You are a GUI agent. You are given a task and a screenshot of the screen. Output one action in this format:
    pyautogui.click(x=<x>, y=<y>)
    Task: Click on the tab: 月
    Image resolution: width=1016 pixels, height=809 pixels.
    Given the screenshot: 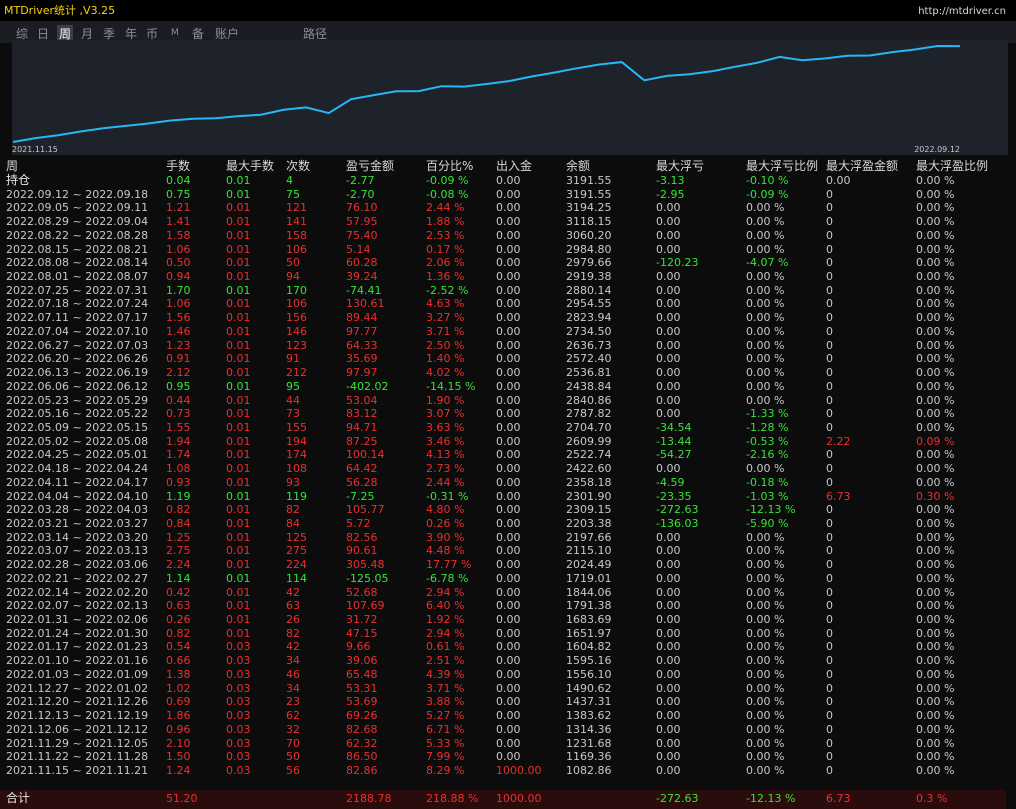 What is the action you would take?
    pyautogui.click(x=87, y=34)
    